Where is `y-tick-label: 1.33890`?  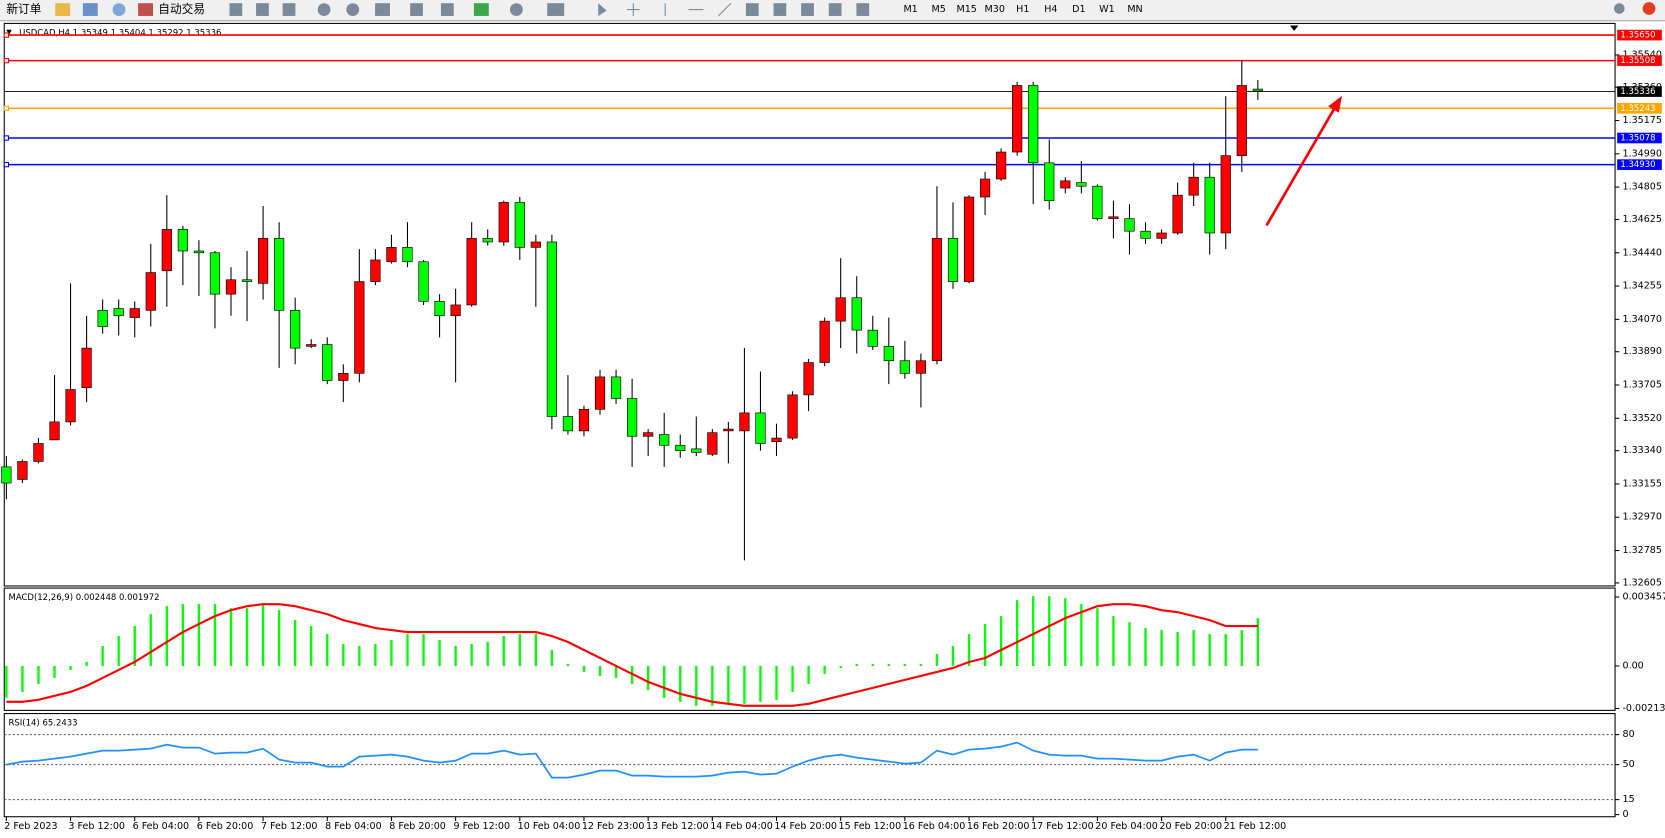
y-tick-label: 1.33890 is located at coordinates (1641, 351).